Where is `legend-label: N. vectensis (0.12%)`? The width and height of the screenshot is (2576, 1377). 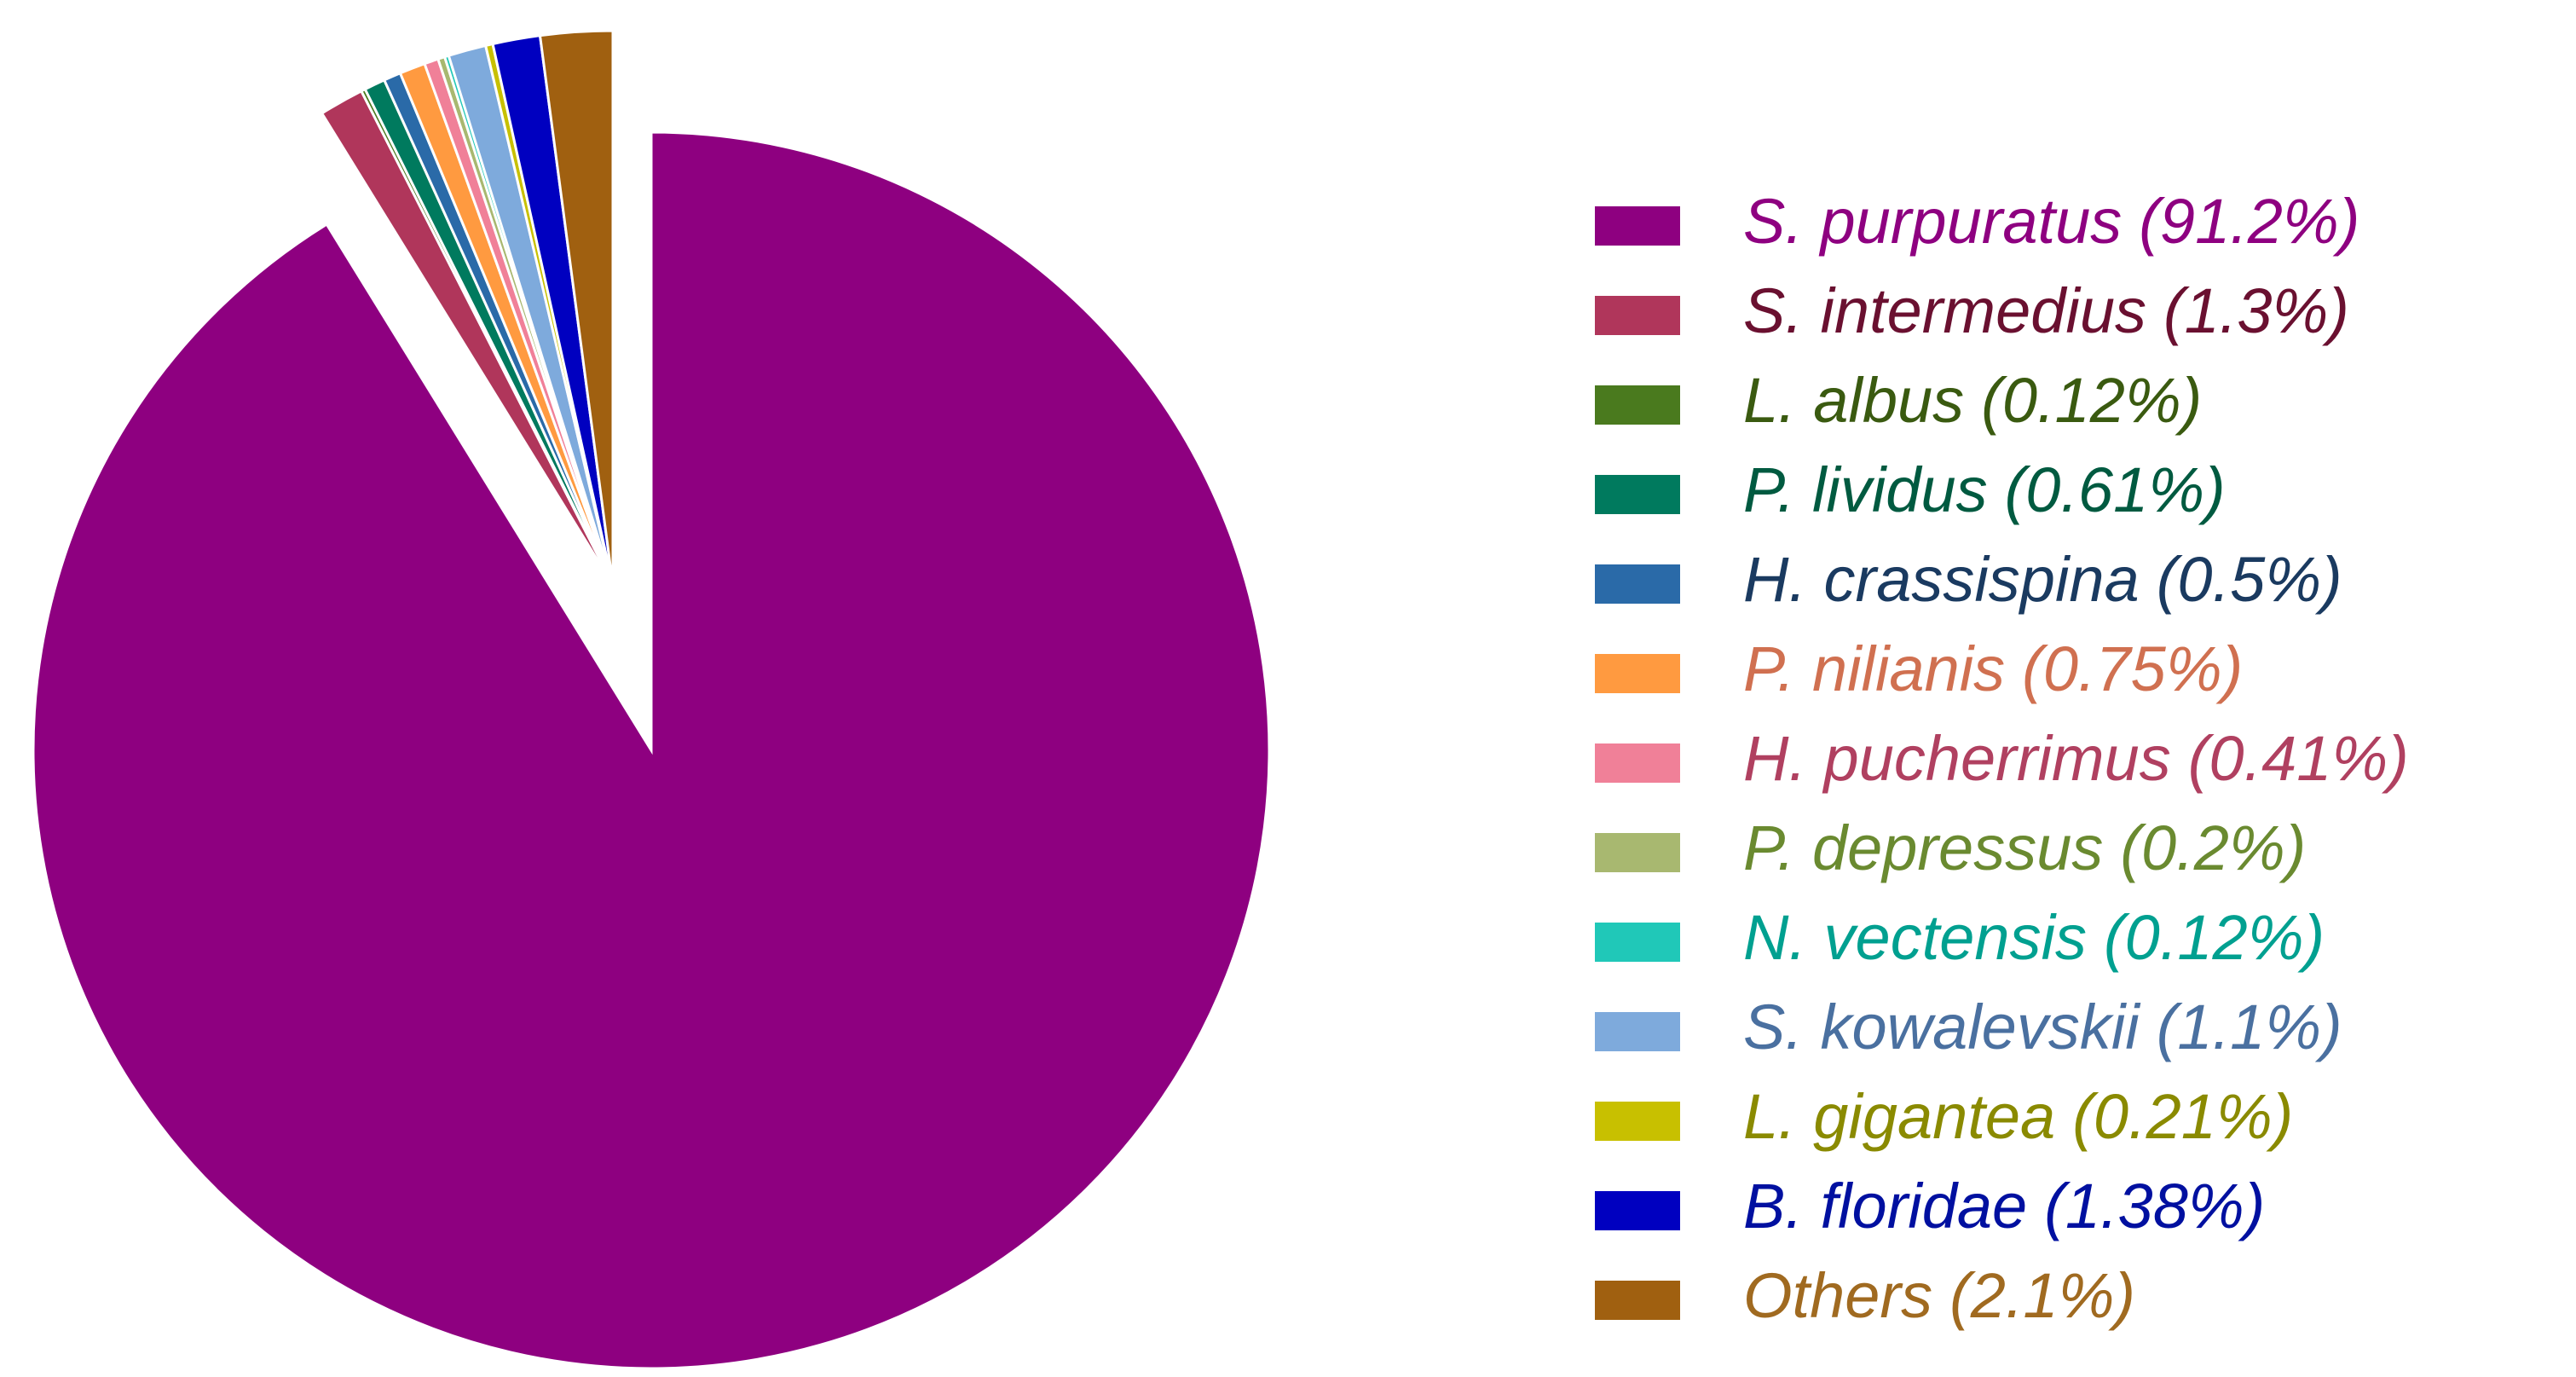 legend-label: N. vectensis (0.12%) is located at coordinates (2034, 938).